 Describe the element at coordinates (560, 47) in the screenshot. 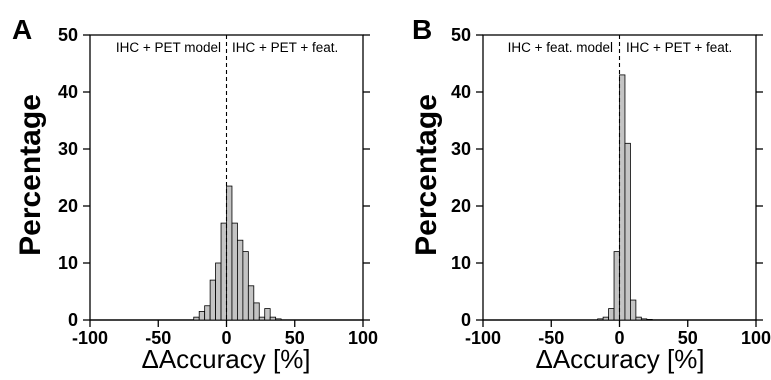

I see `annotation-left: IHC + feat. model` at that location.